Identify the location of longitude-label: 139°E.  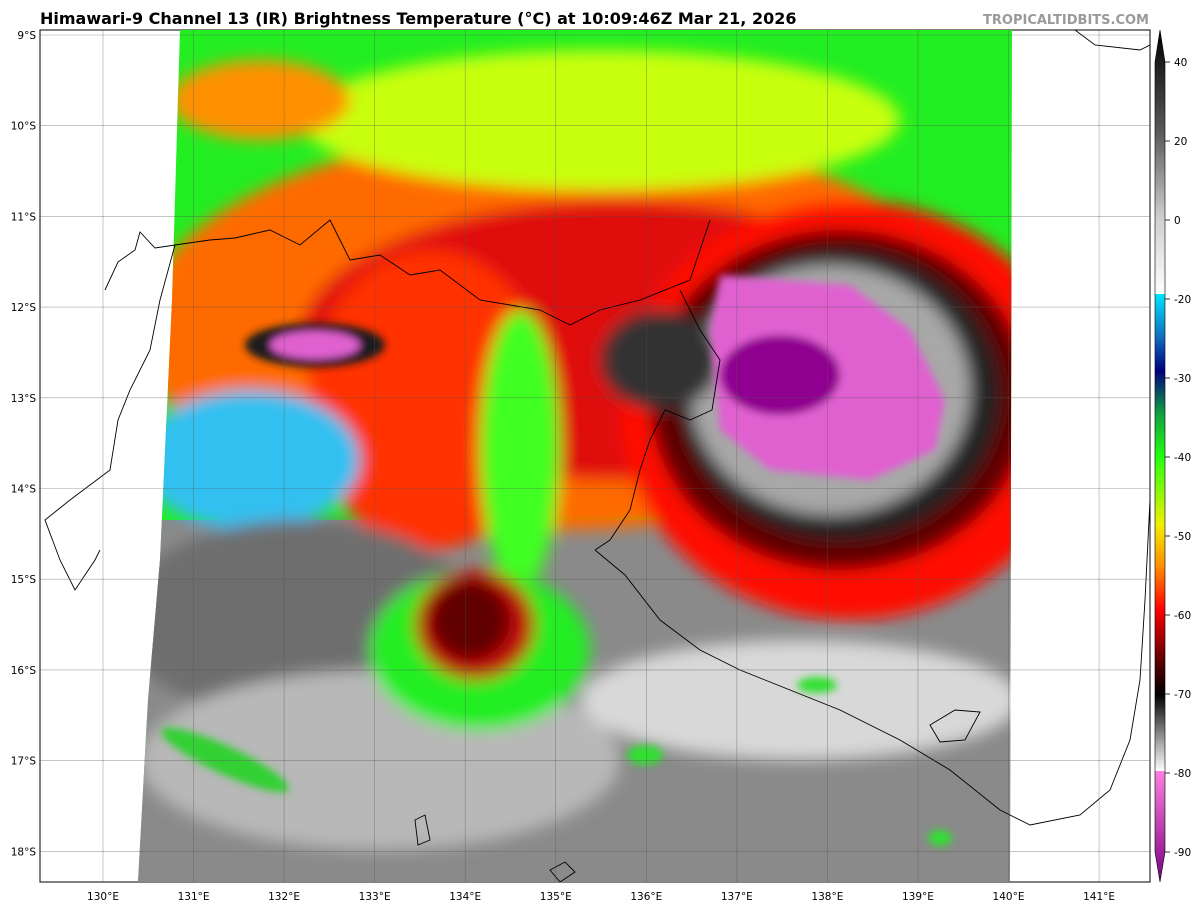
(918, 897).